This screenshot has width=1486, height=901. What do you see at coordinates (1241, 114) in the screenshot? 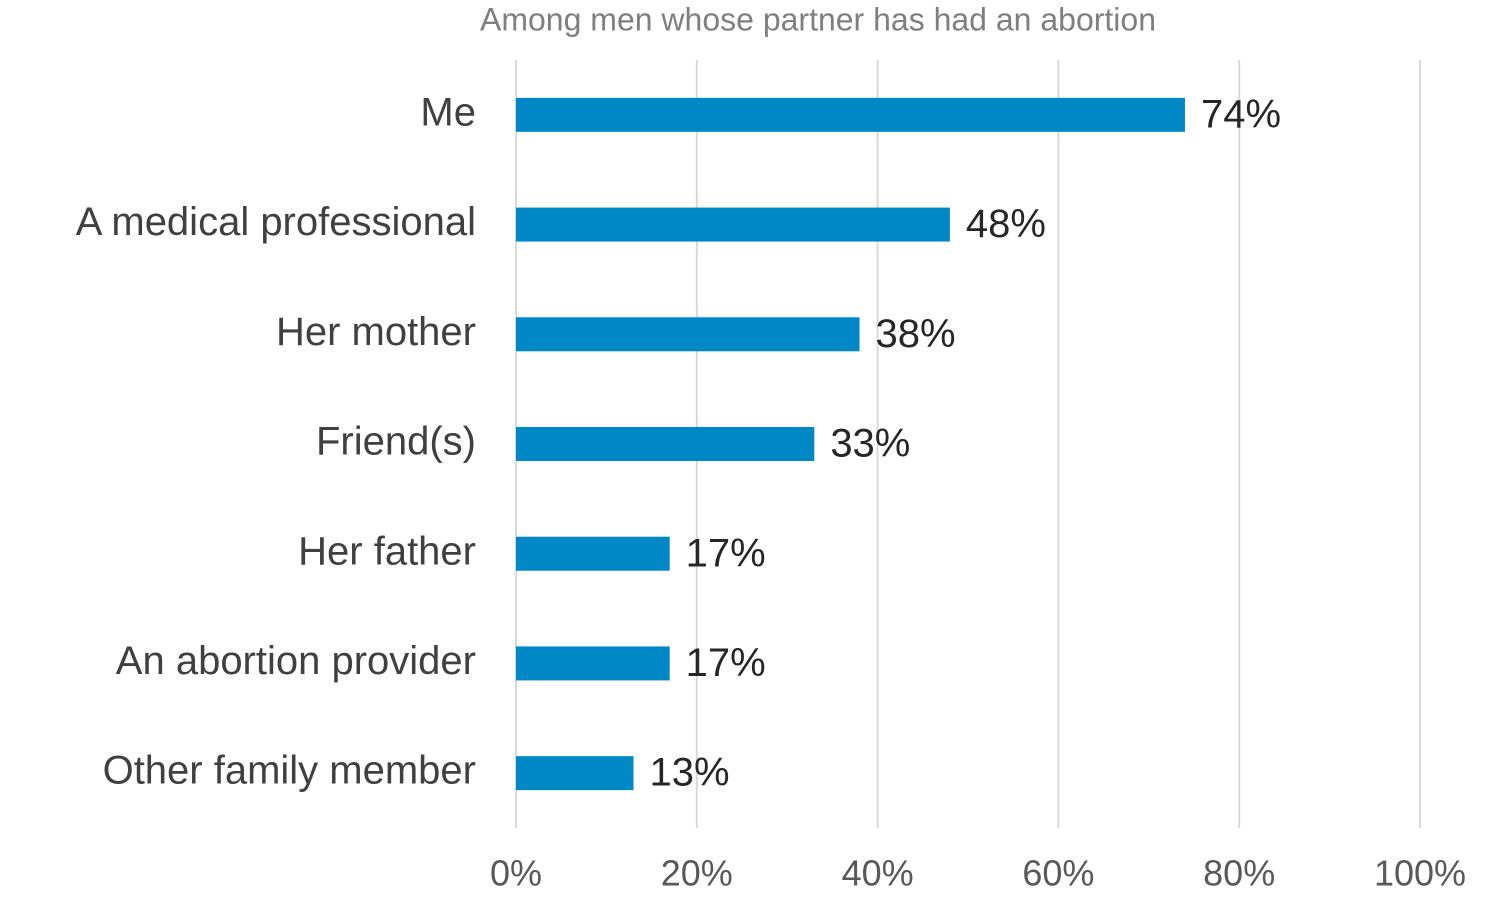
I see `data-label: 74%` at bounding box center [1241, 114].